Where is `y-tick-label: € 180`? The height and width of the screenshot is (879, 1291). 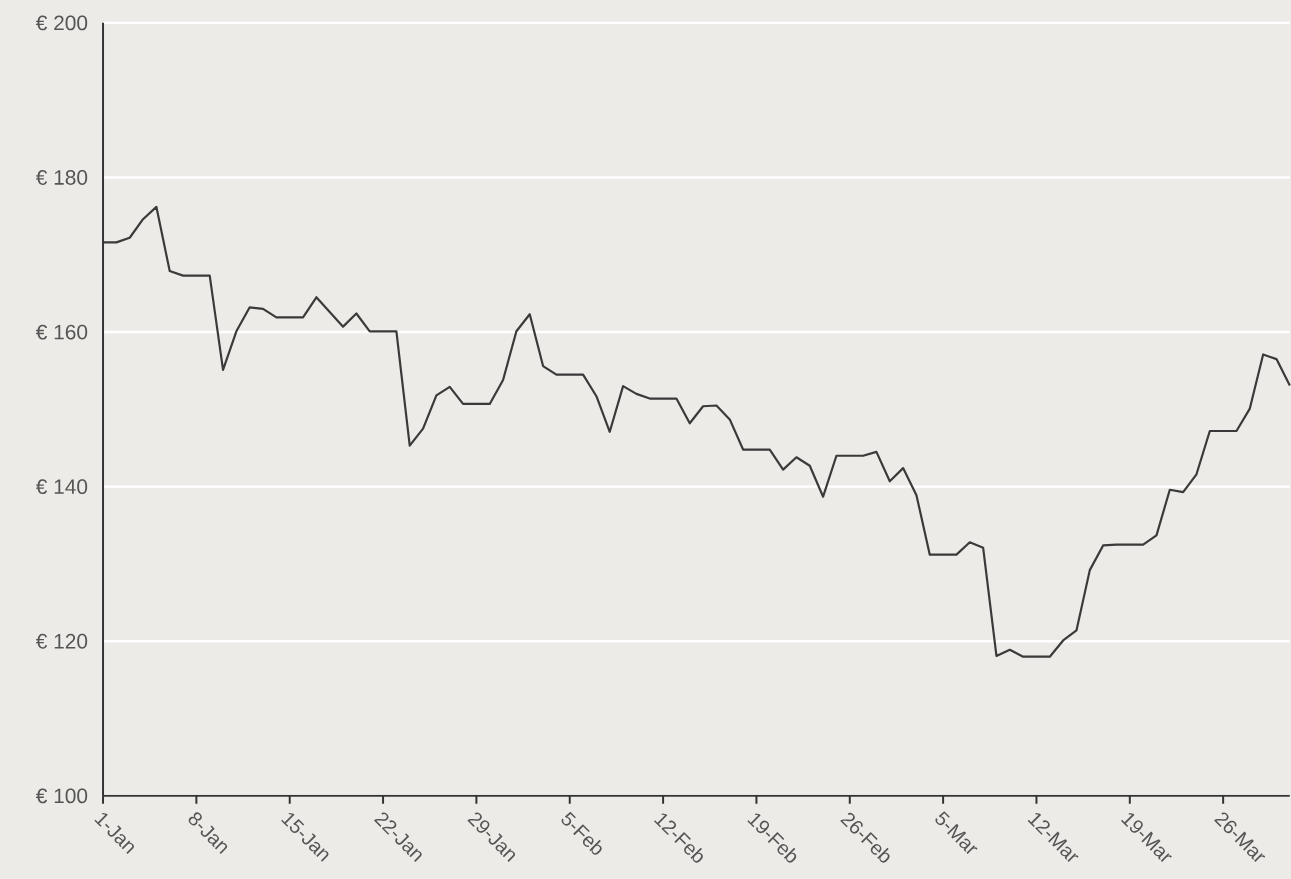 y-tick-label: € 180 is located at coordinates (61, 177).